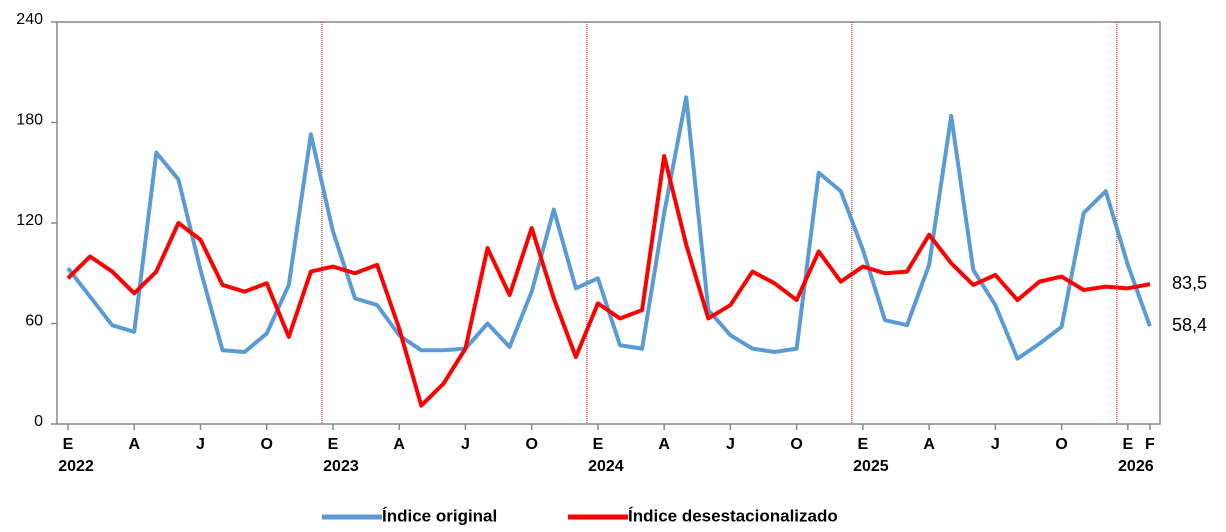 The width and height of the screenshot is (1226, 532). What do you see at coordinates (606, 466) in the screenshot?
I see `year-label: 2024` at bounding box center [606, 466].